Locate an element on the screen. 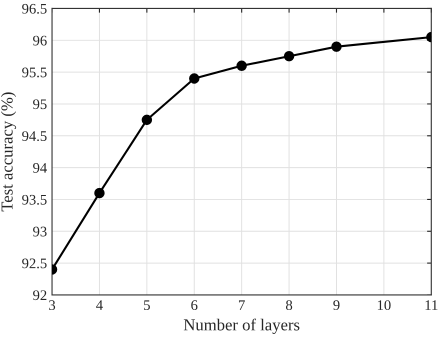 The width and height of the screenshot is (441, 339). x-axis-title: Number of layers is located at coordinates (242, 326).